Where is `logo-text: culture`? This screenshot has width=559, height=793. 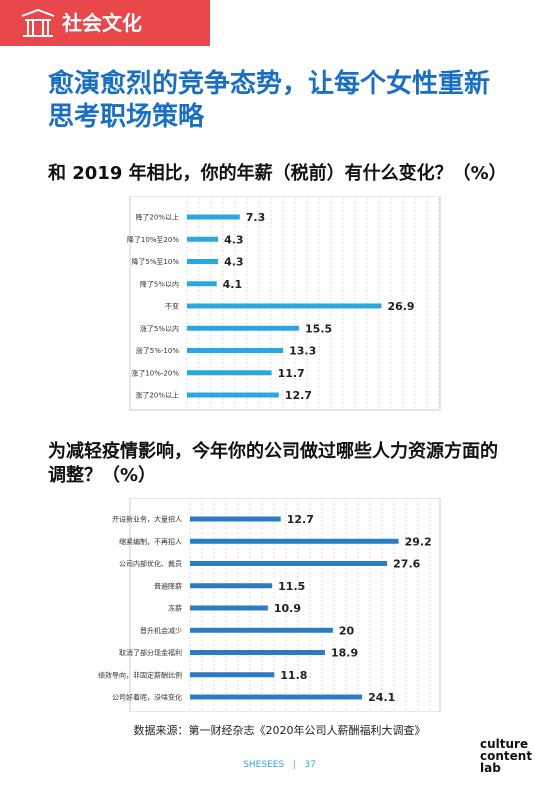
logo-text: culture is located at coordinates (504, 744).